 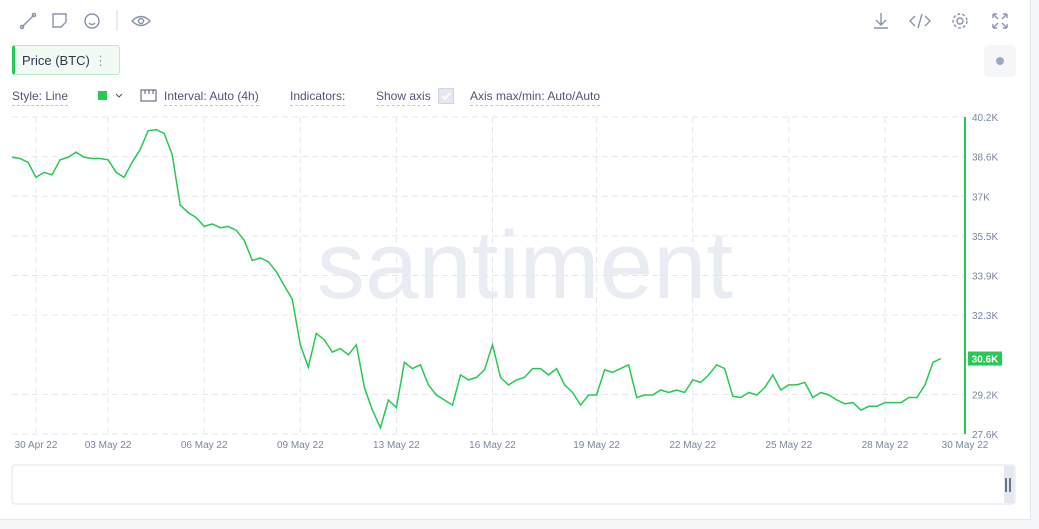 I want to click on axis-range-control: Axis max/min: Auto/Auto, so click(x=535, y=97).